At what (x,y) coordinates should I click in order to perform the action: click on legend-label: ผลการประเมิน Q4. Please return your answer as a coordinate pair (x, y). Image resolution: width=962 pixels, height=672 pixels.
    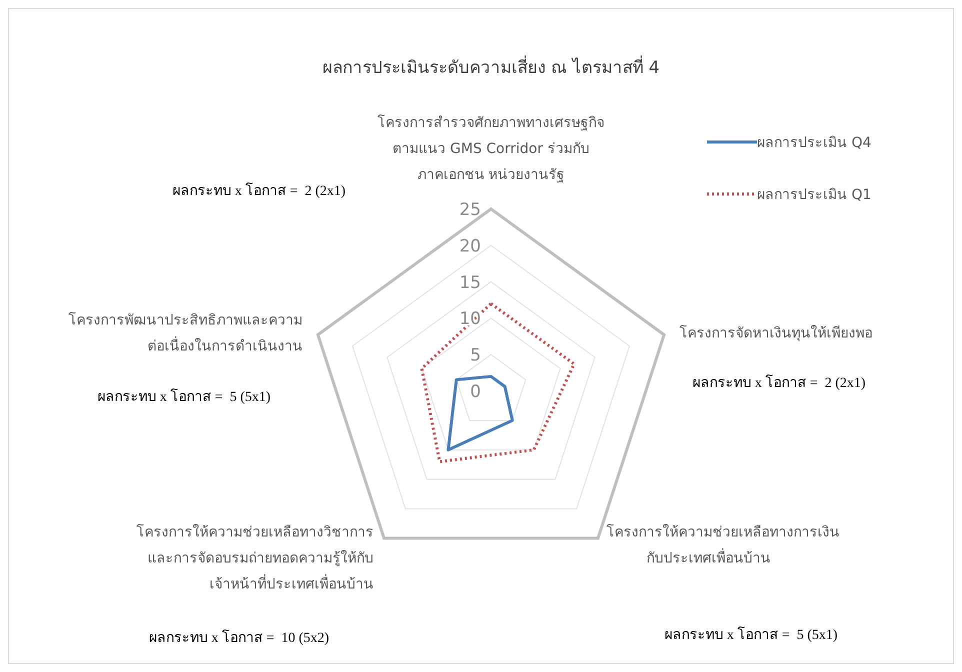
    Looking at the image, I should click on (814, 143).